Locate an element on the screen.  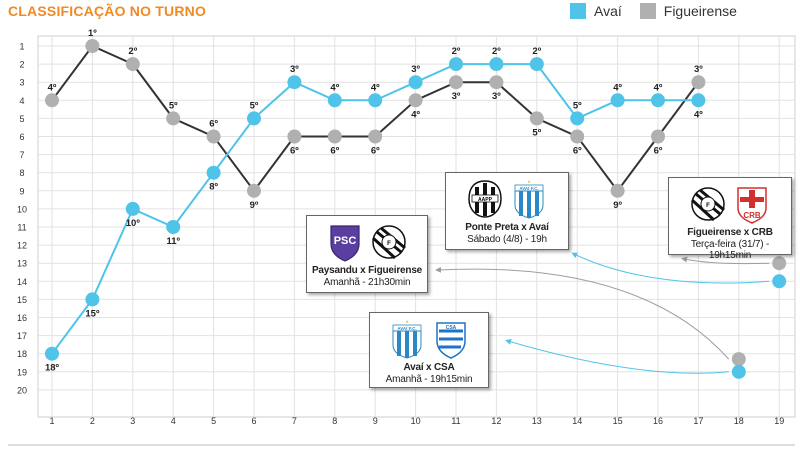
y-tick-label: 13 is located at coordinates (22, 264).